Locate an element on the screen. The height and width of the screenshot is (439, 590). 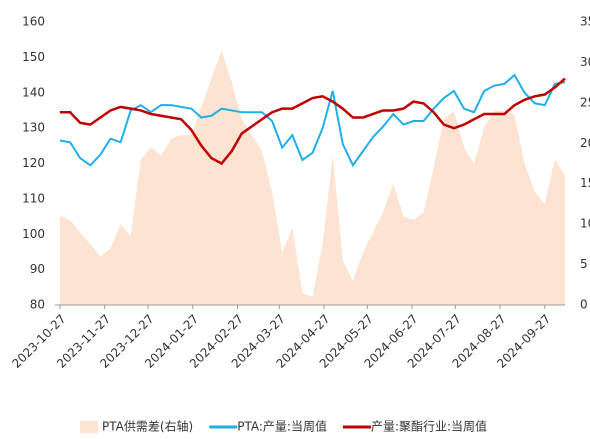
y2-tick-label: 10 is located at coordinates (585, 224).